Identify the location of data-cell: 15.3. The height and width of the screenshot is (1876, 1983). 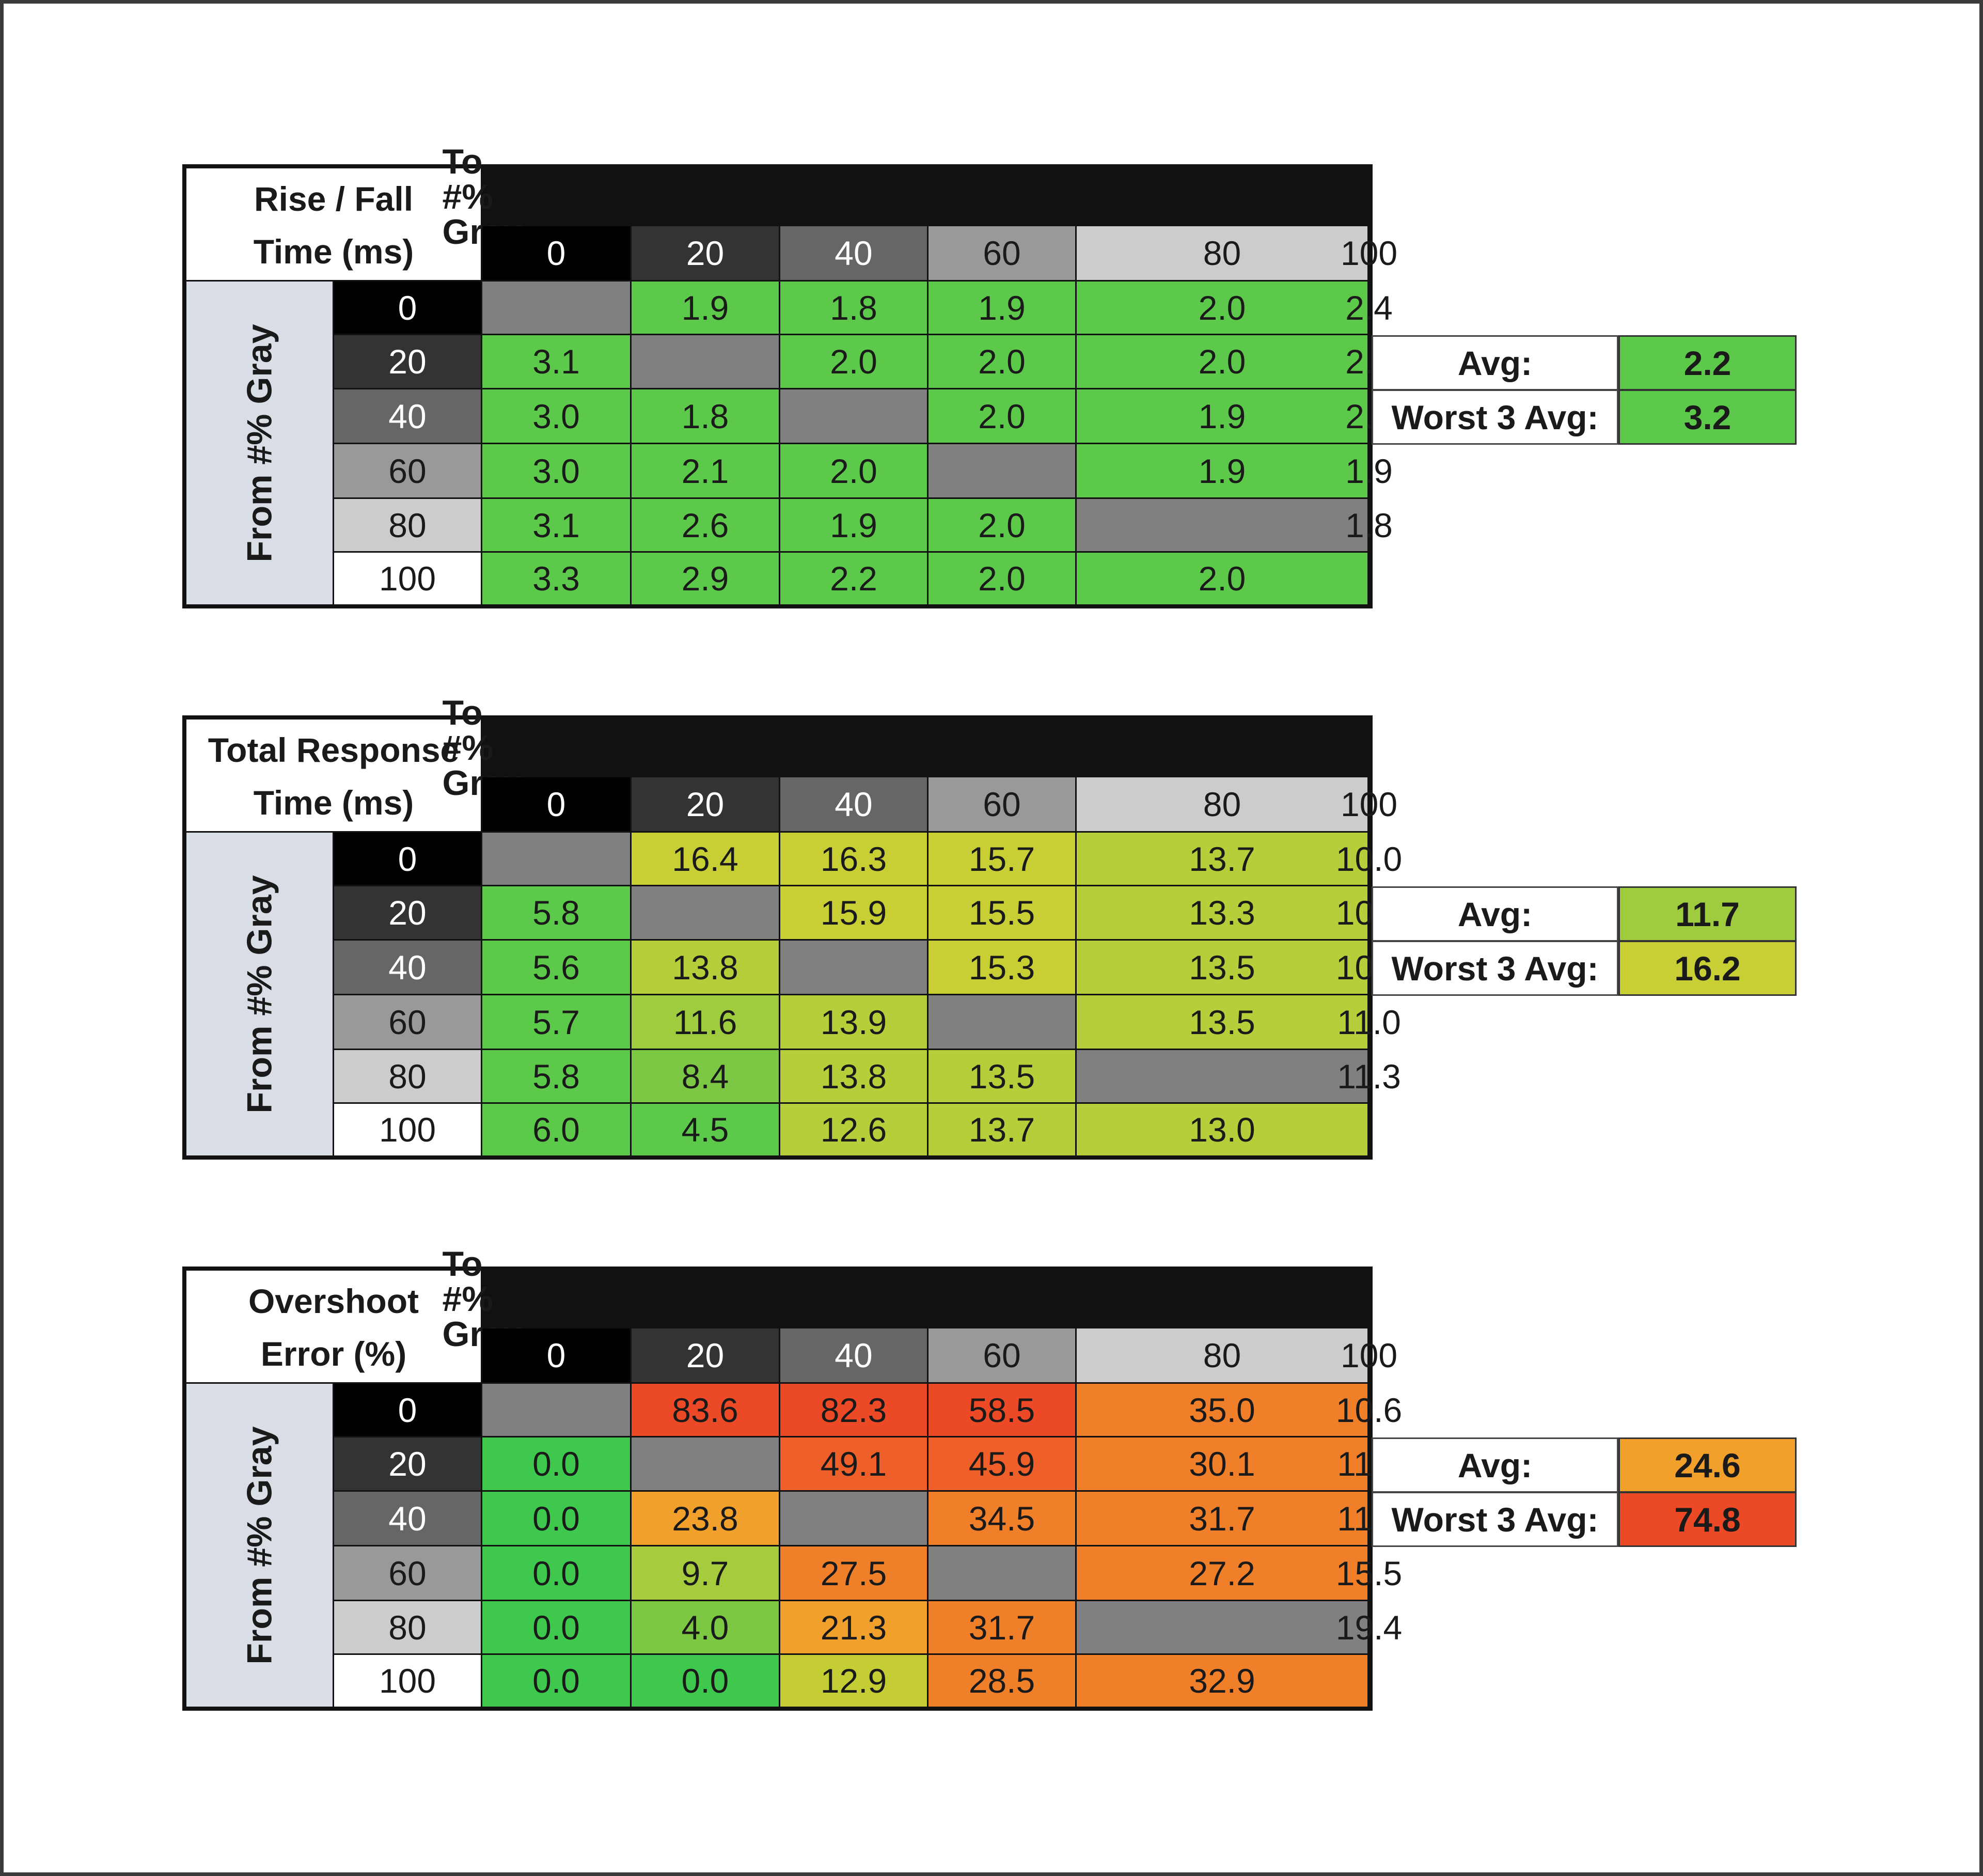
(1001, 967).